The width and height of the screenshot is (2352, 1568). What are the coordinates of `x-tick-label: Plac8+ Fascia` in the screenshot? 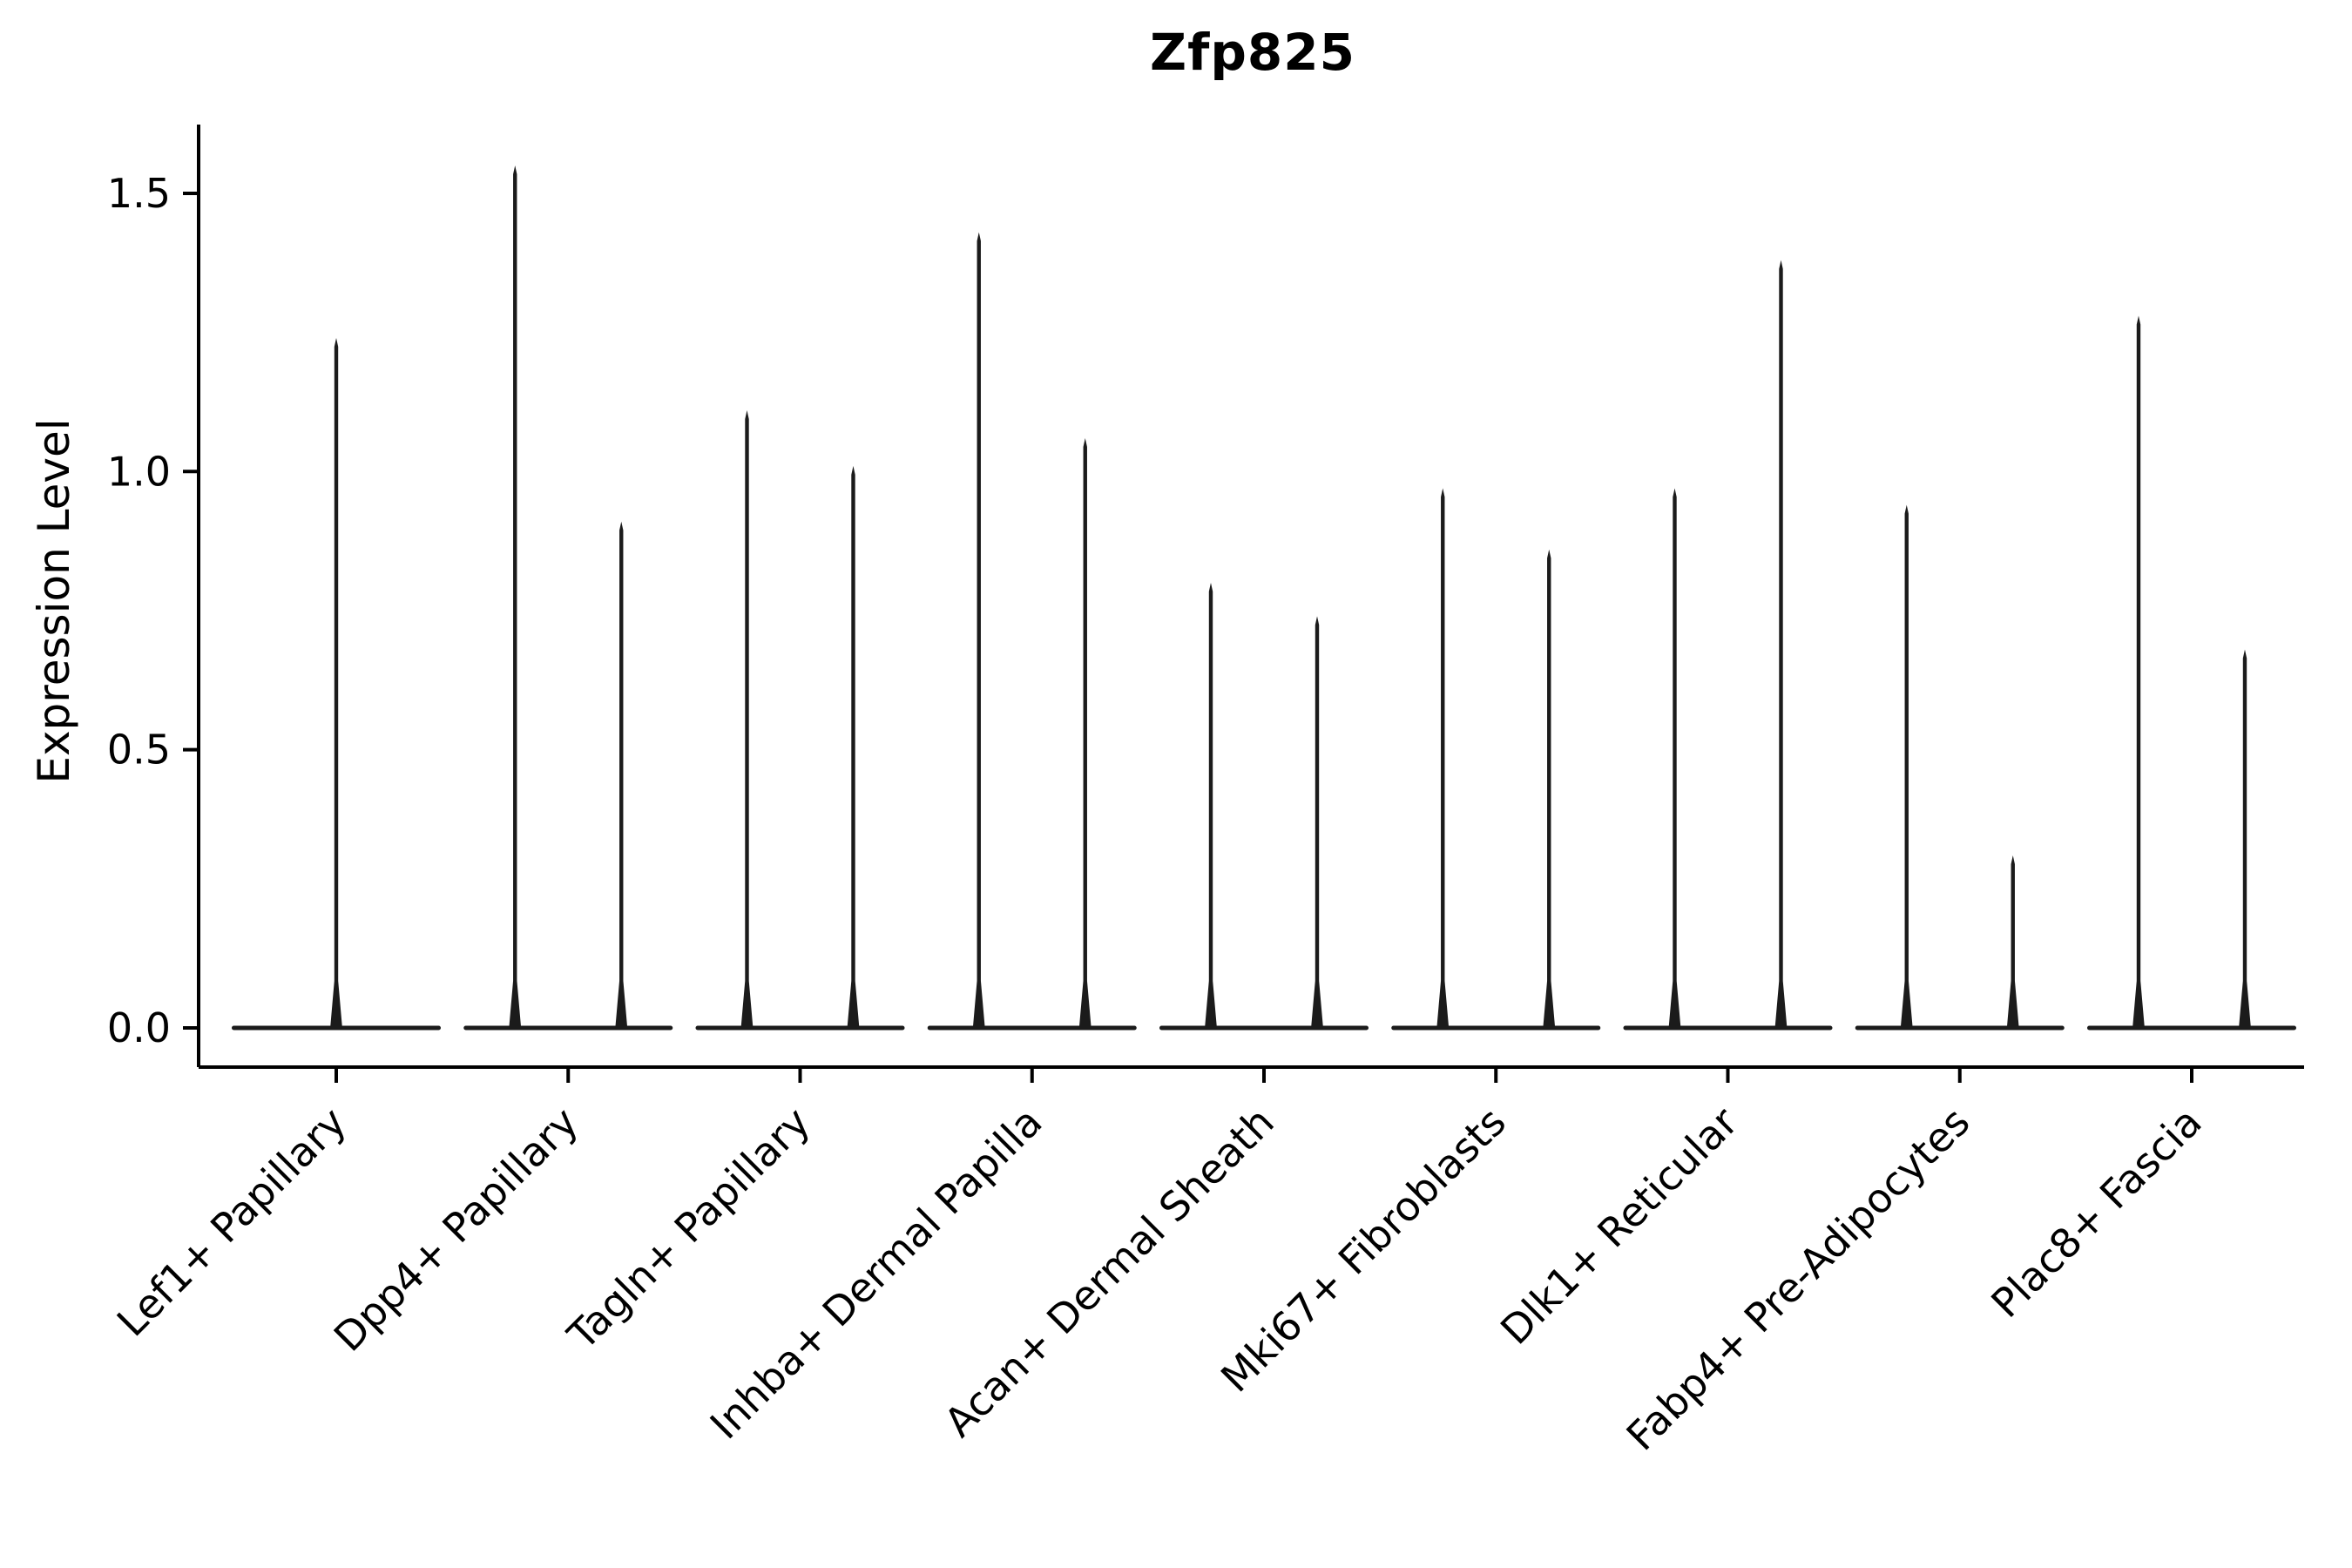 It's located at (2096, 1212).